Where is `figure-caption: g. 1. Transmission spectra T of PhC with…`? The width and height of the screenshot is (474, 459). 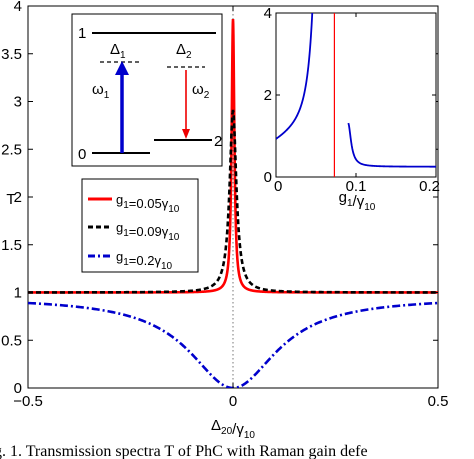 figure-caption: g. 1. Transmission spectra T of PhC with… is located at coordinates (184, 451).